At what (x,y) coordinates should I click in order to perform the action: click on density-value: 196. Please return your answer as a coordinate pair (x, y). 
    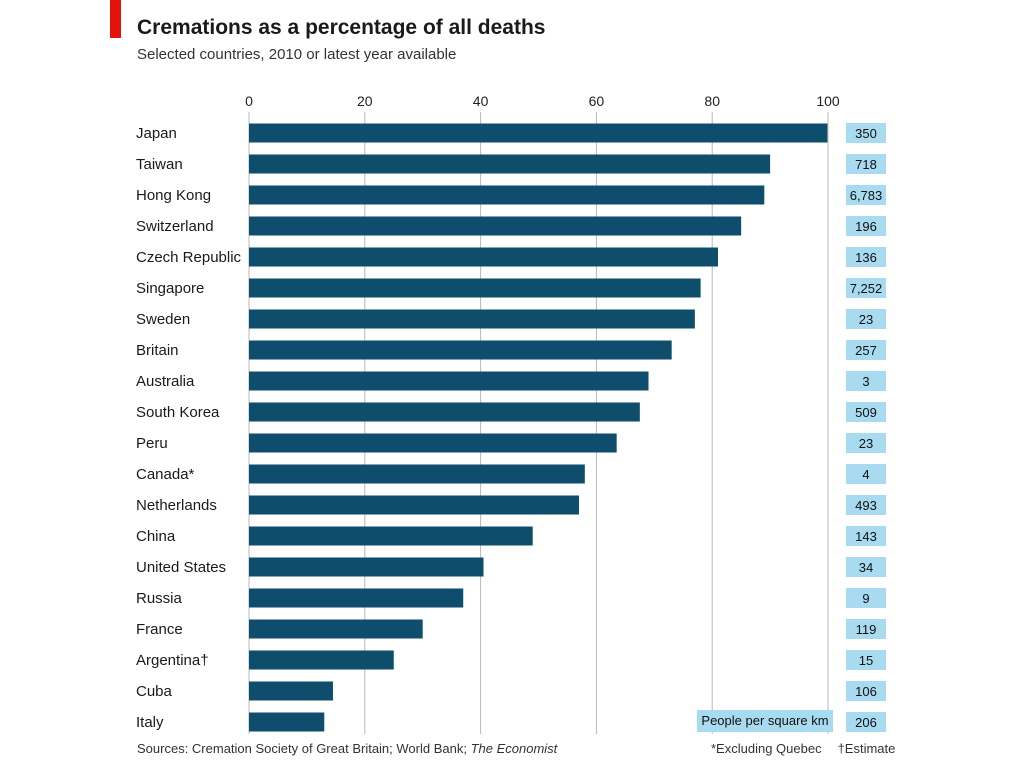
    Looking at the image, I should click on (866, 226).